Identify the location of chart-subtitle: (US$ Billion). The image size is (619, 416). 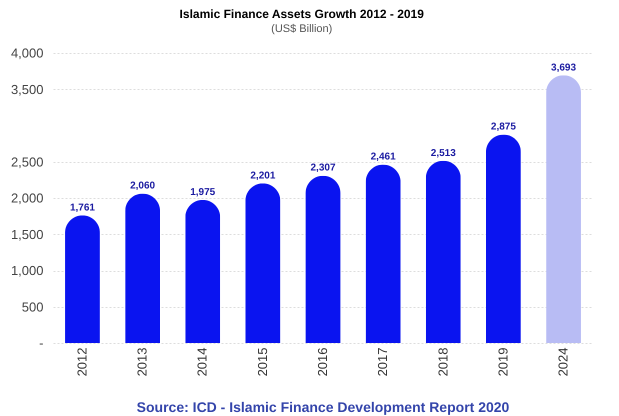
(301, 29).